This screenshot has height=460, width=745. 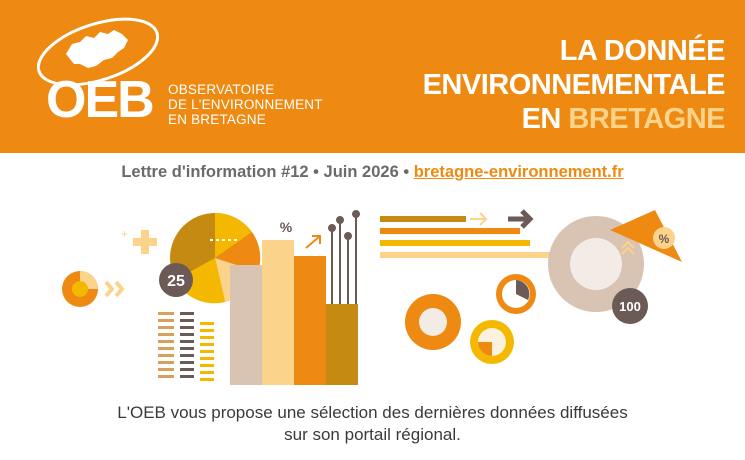 I want to click on intro-line: sur son portail régional., so click(x=372, y=434).